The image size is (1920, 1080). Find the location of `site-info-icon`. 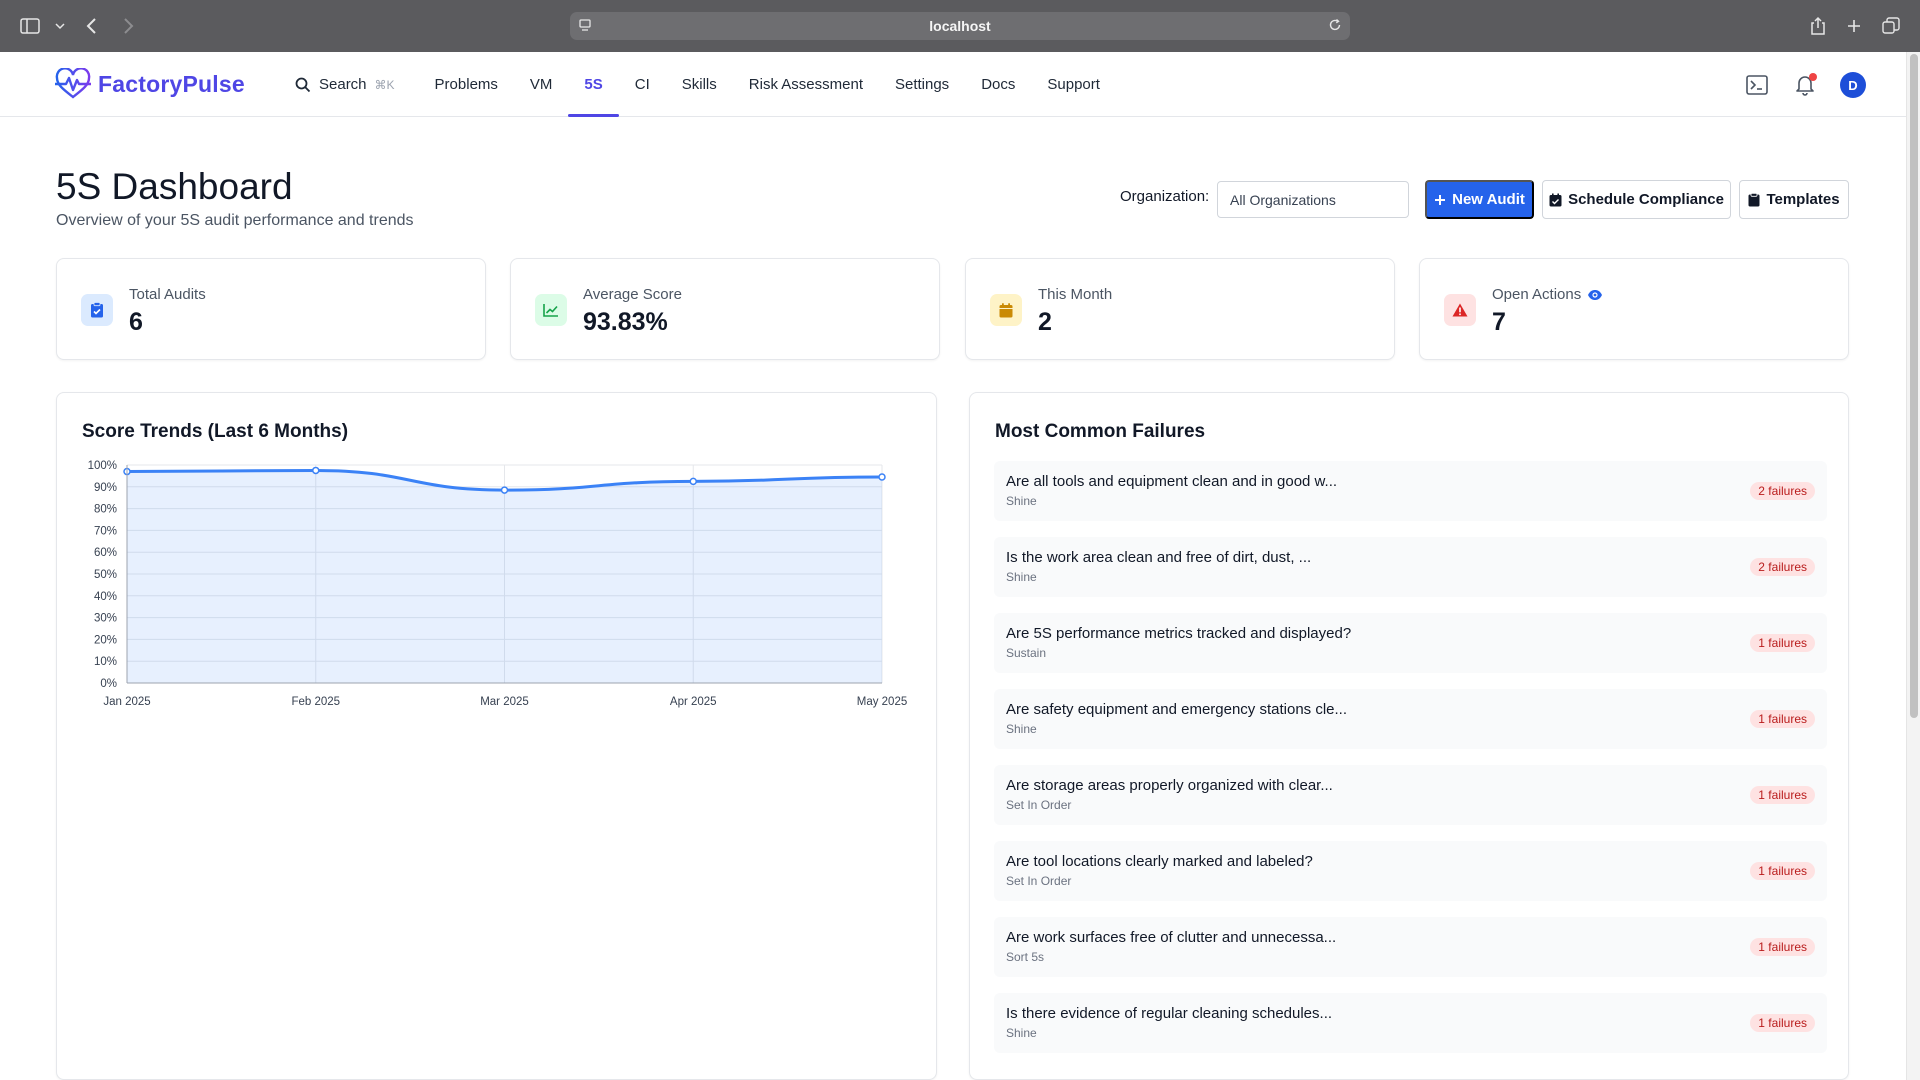

site-info-icon is located at coordinates (585, 26).